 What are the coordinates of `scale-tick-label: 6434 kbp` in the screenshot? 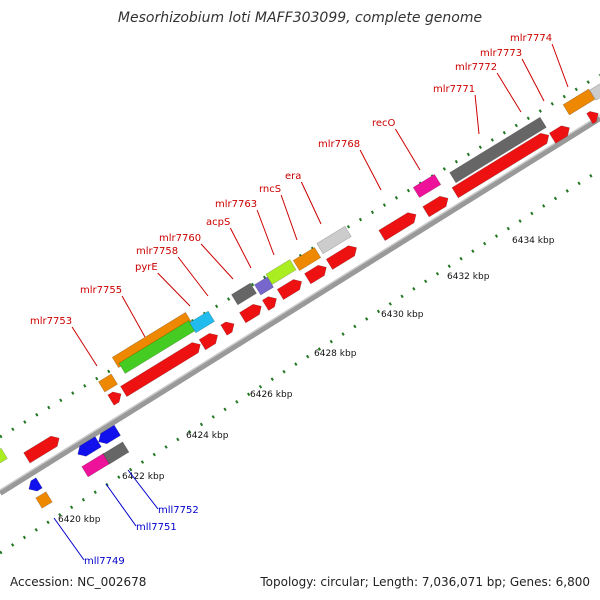 It's located at (533, 241).